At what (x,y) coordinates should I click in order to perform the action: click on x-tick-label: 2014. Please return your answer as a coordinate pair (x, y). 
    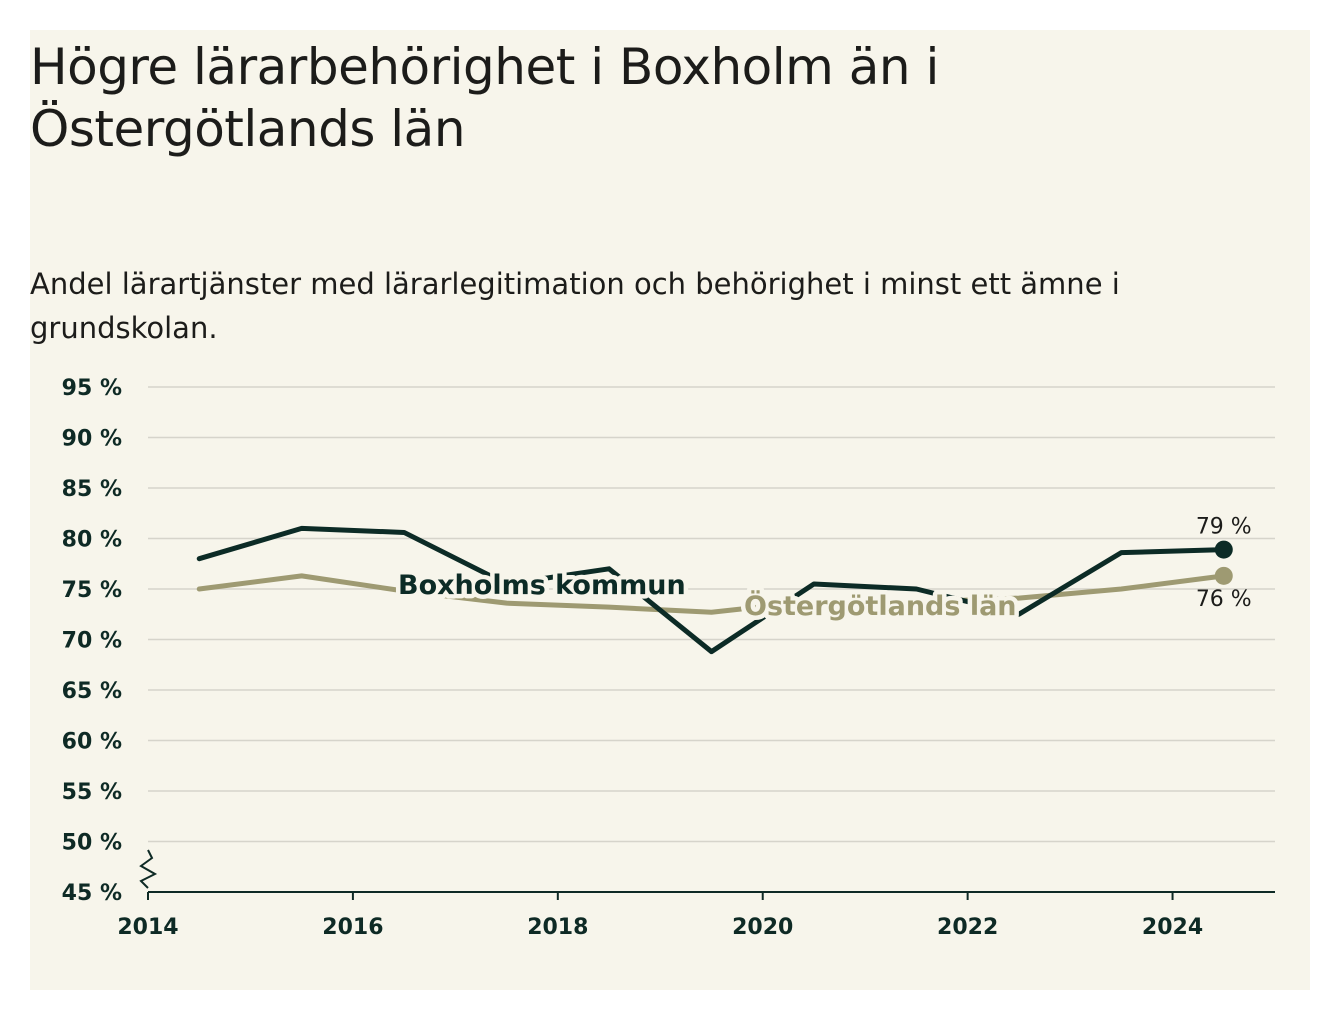
    Looking at the image, I should click on (147, 927).